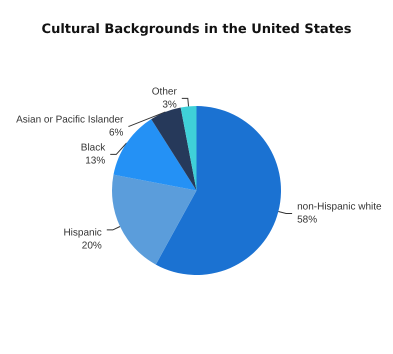  Describe the element at coordinates (339, 207) in the screenshot. I see `slice-label: non-Hispanic white` at that location.